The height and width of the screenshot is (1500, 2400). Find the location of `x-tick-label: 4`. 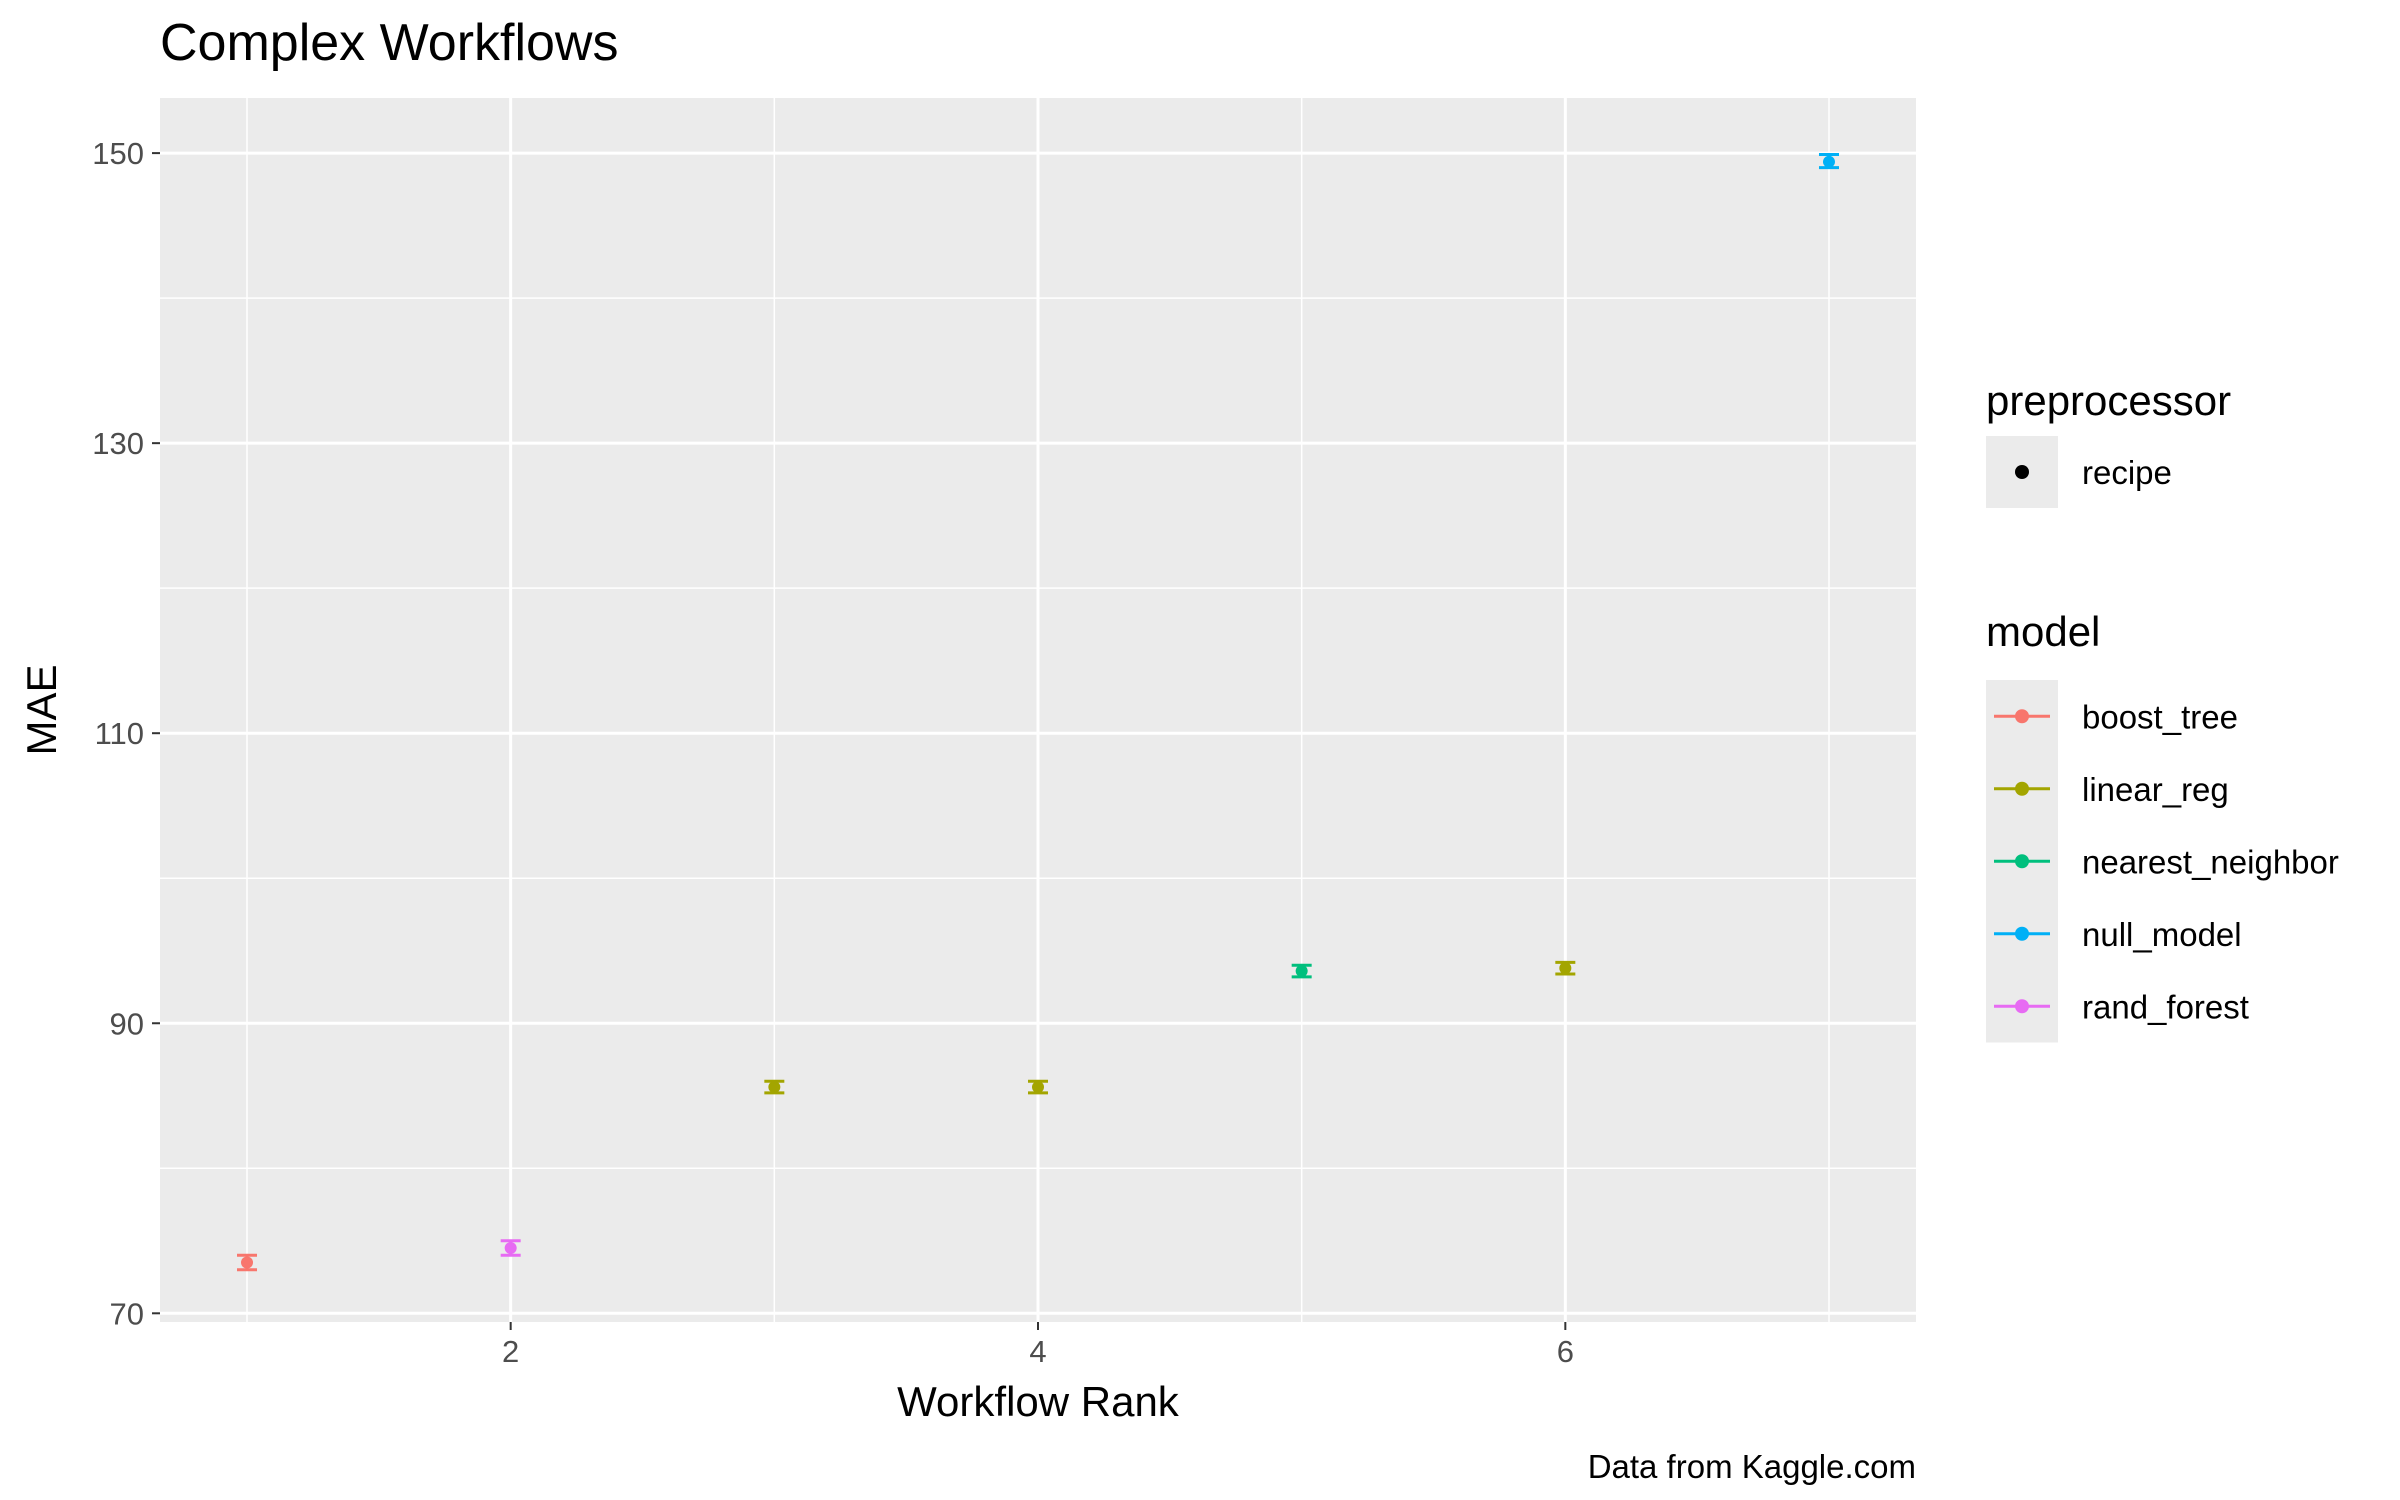

x-tick-label: 4 is located at coordinates (1037, 1351).